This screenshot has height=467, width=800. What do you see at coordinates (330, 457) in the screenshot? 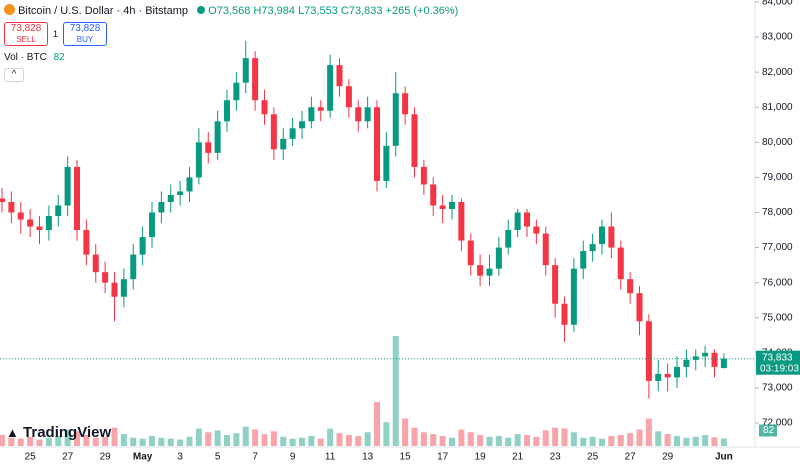
I see `x-tick-label: 11` at bounding box center [330, 457].